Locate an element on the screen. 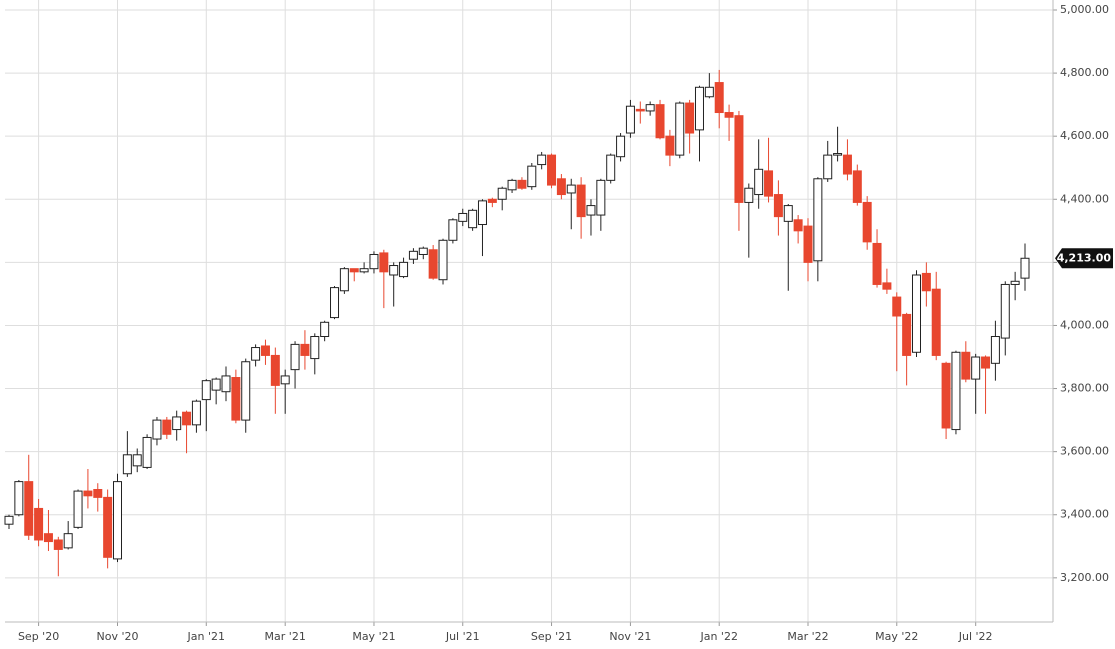  y-tick-label: 3,600.00 is located at coordinates (1084, 451).